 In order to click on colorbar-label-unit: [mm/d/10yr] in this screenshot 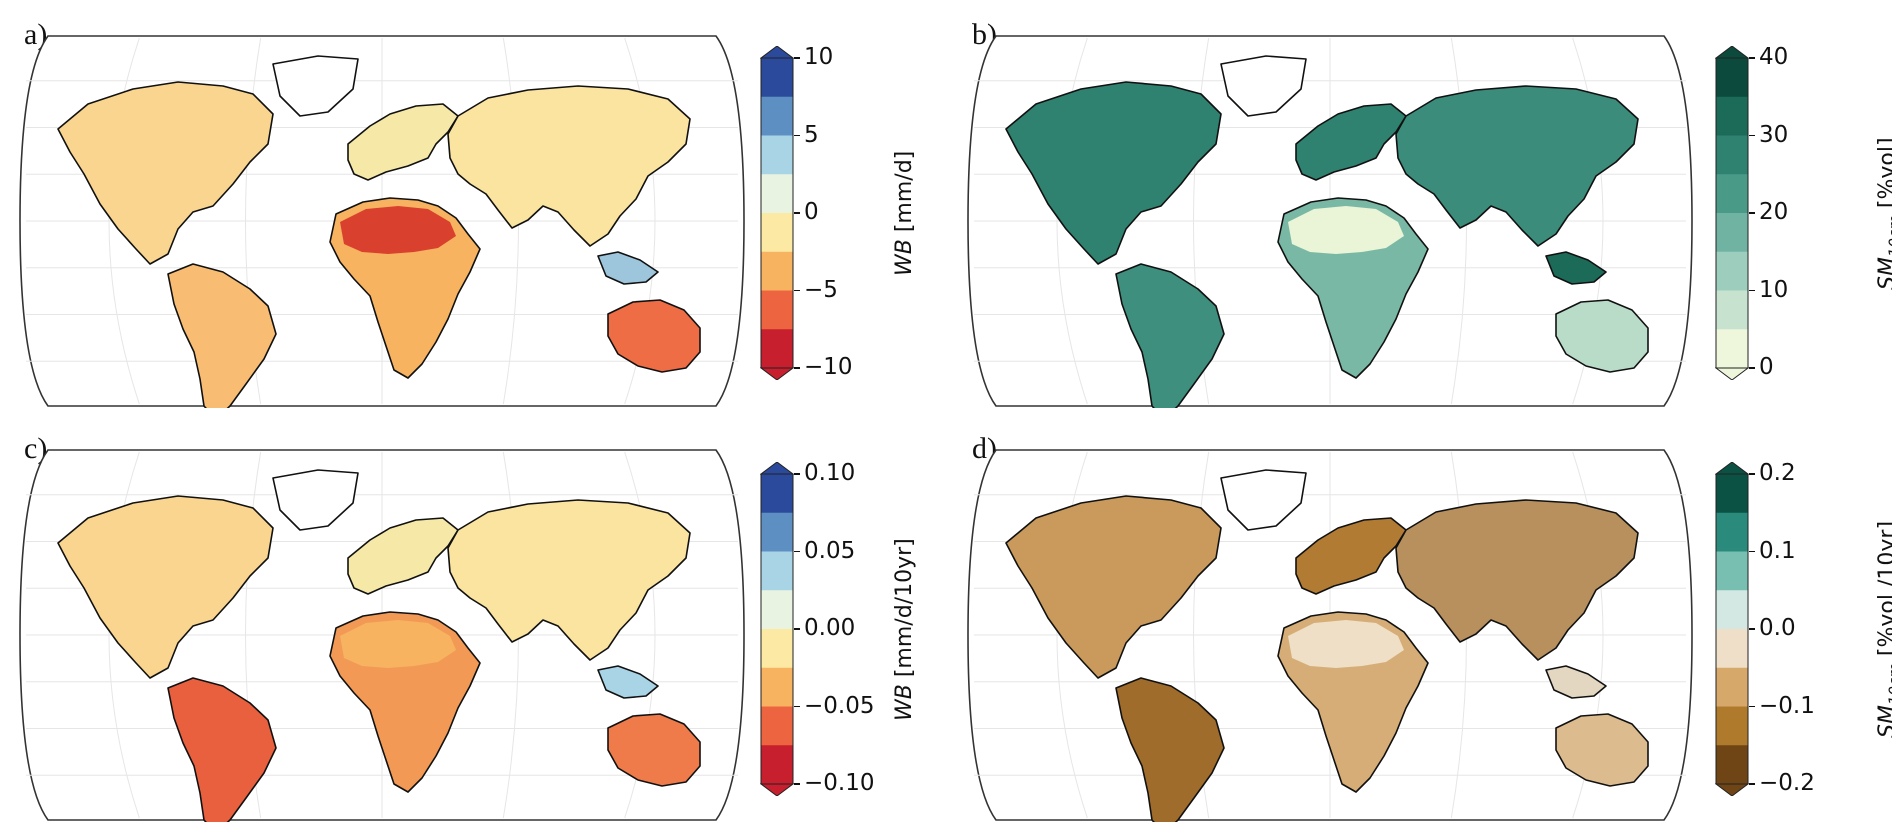, I will do `click(904, 610)`.